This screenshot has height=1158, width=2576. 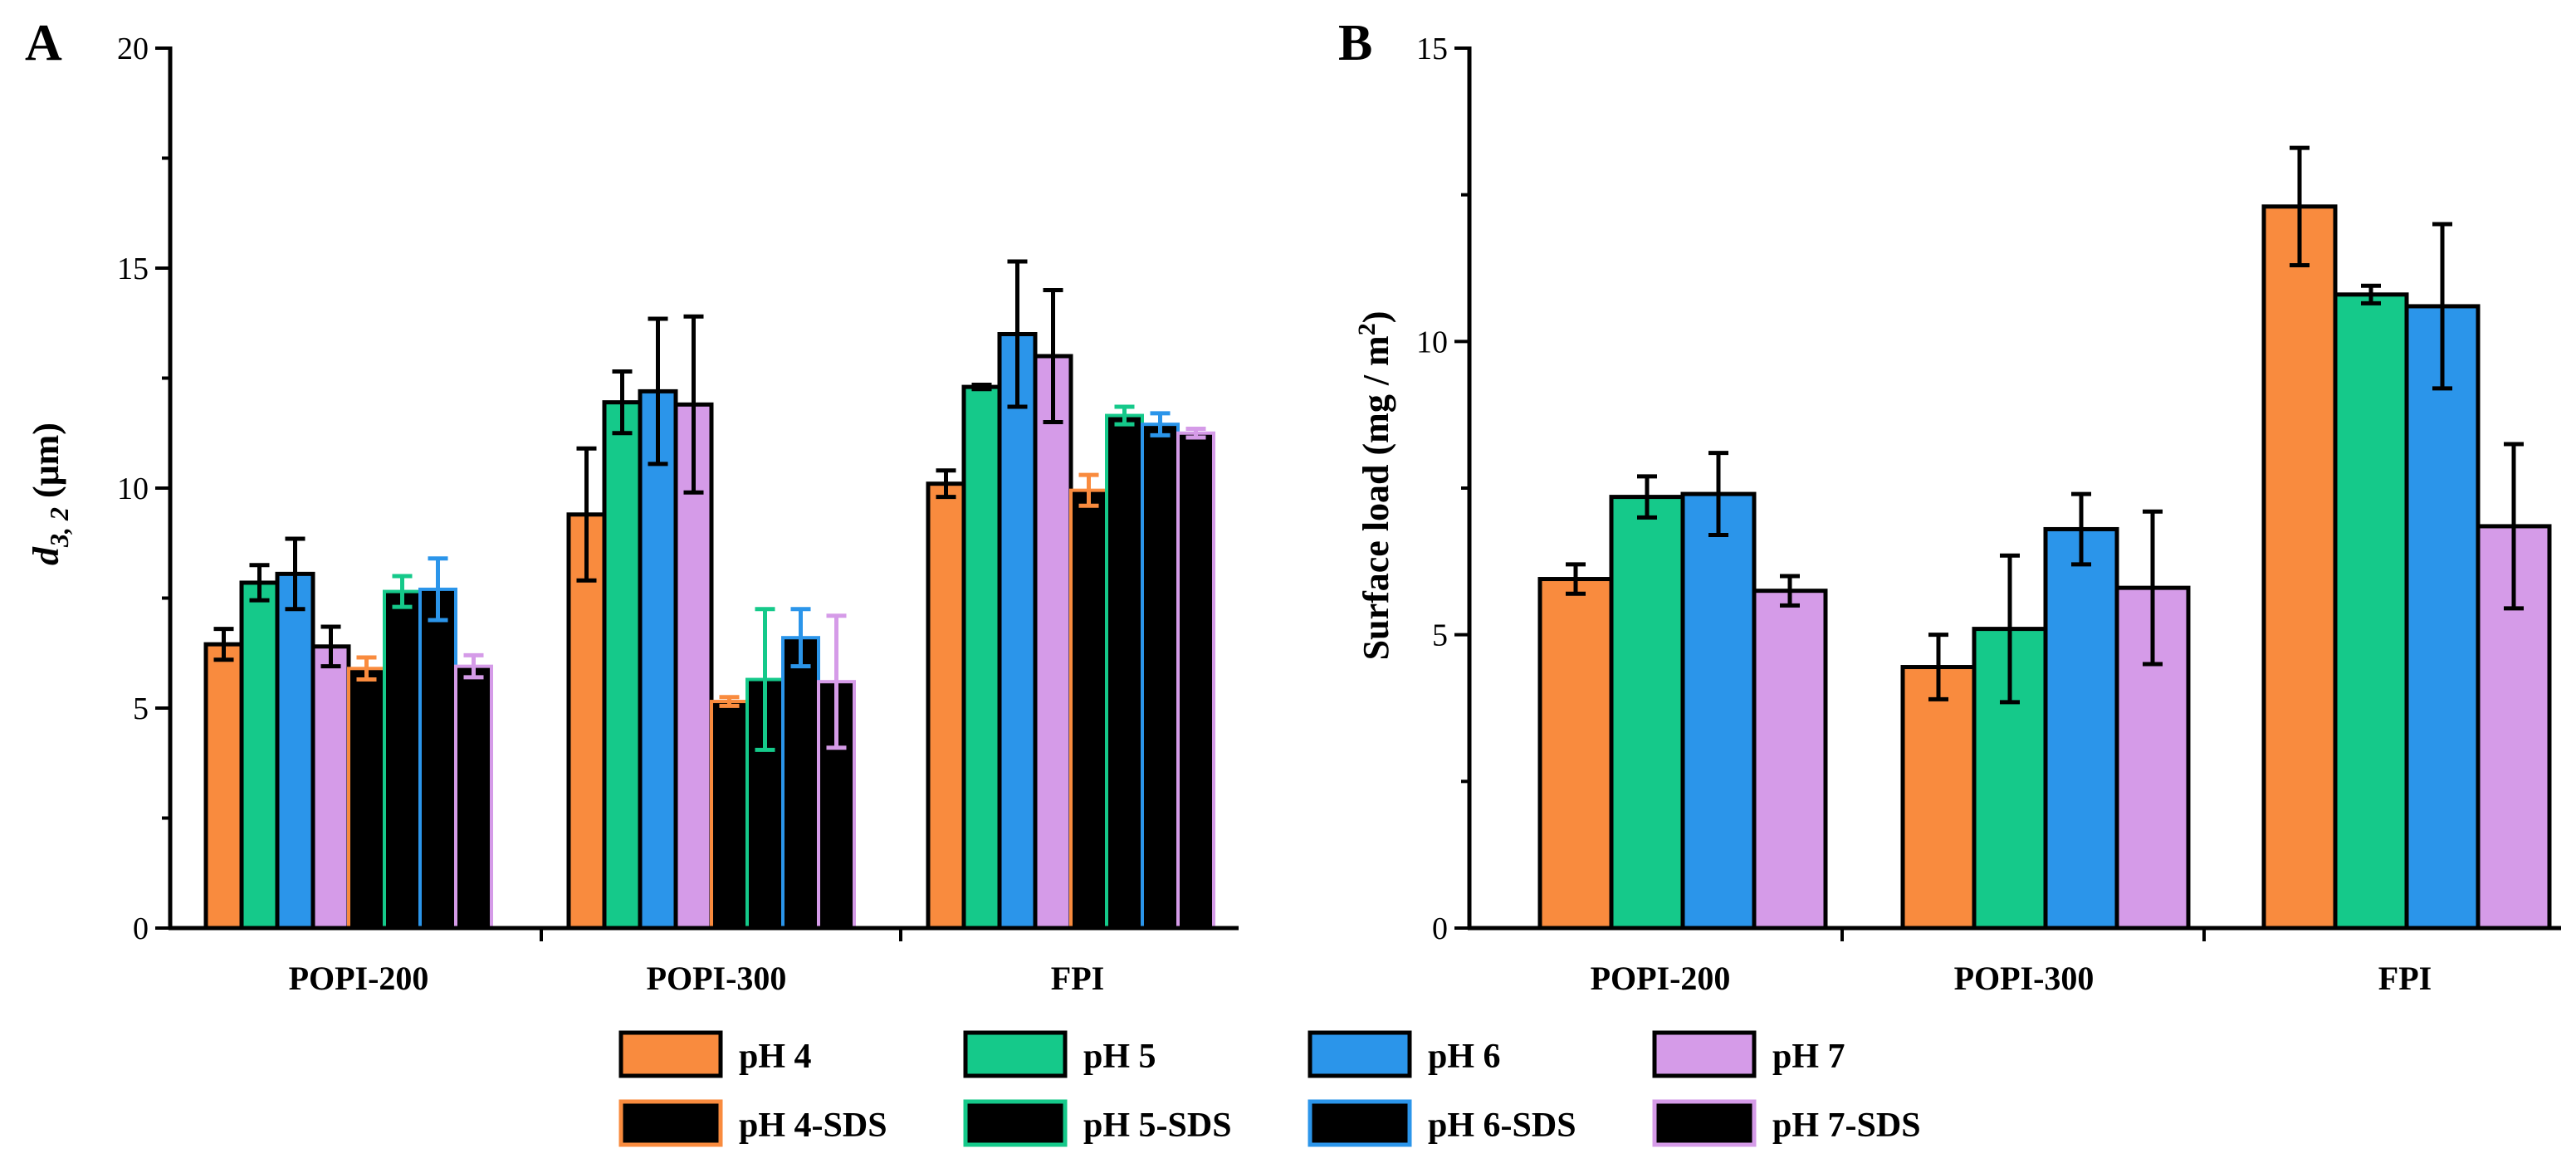 I want to click on legend-label: pH 7, so click(x=1808, y=1057).